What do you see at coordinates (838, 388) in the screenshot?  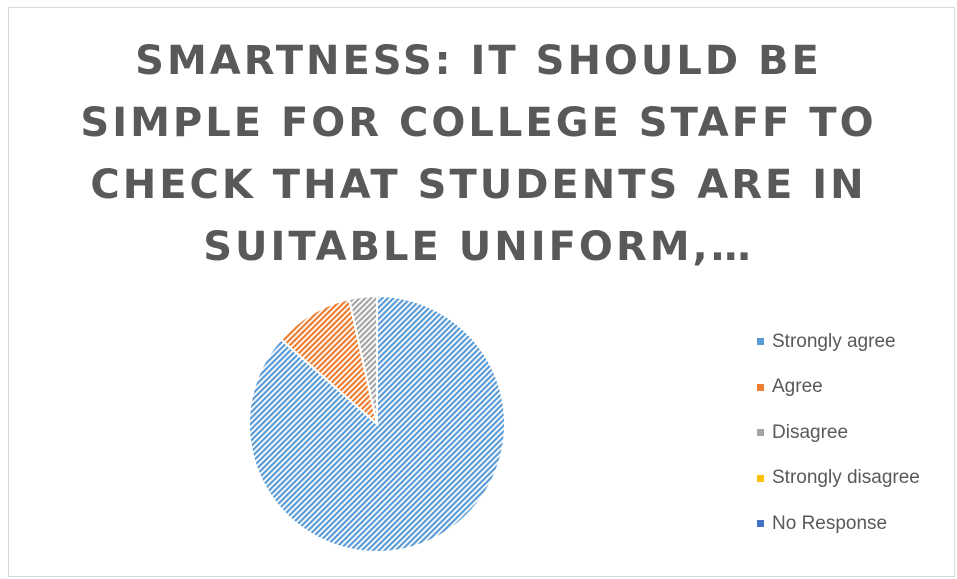 I see `legend-item-agree: Agree` at bounding box center [838, 388].